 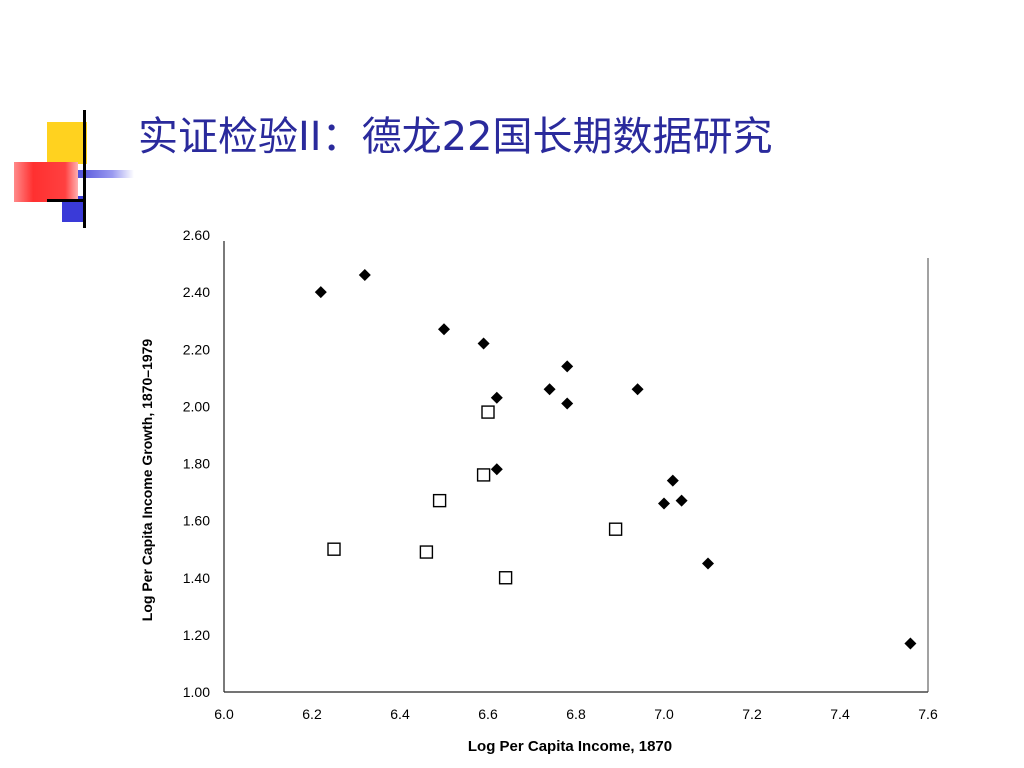 I want to click on x-tick-label: 7.4, so click(x=840, y=714).